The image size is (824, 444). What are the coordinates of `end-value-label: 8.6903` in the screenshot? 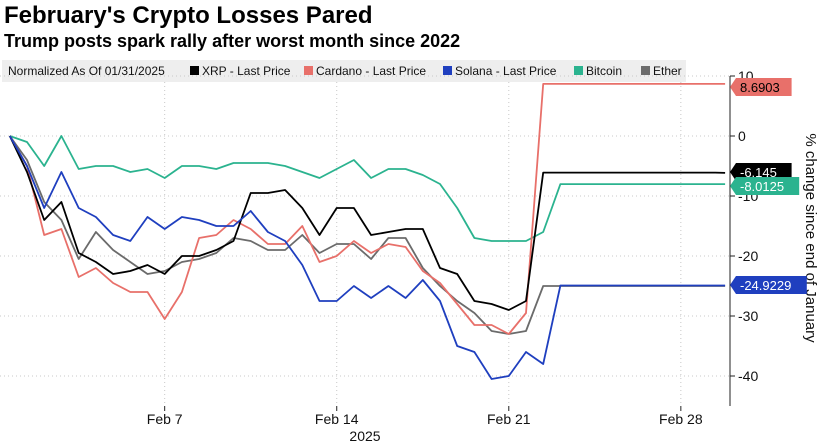 It's located at (760, 87).